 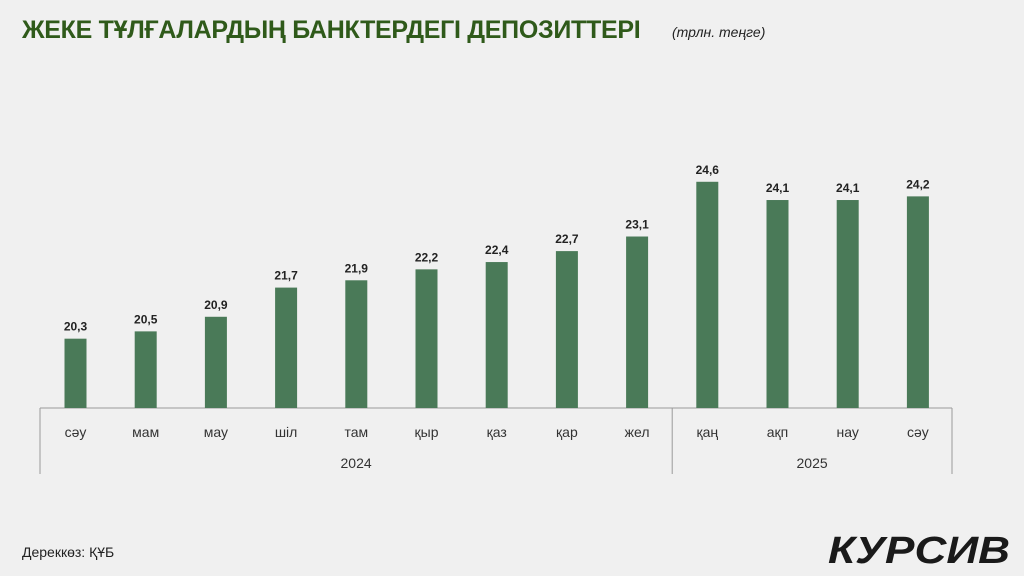 What do you see at coordinates (567, 239) in the screenshot?
I see `data-label: 22,7` at bounding box center [567, 239].